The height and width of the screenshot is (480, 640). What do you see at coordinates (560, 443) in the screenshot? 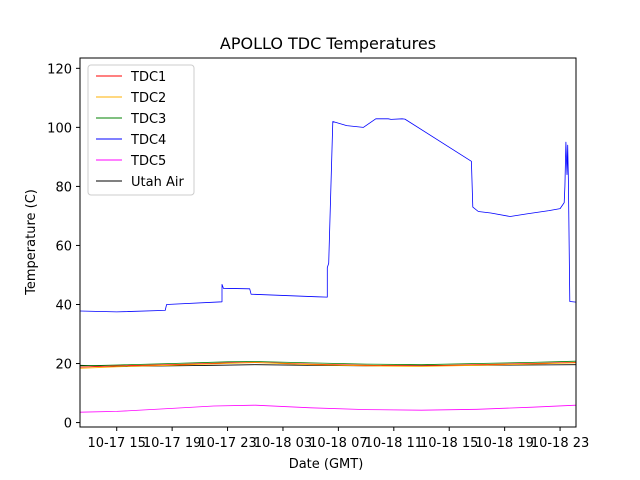
I see `x-tick-label: 10-18 23` at bounding box center [560, 443].